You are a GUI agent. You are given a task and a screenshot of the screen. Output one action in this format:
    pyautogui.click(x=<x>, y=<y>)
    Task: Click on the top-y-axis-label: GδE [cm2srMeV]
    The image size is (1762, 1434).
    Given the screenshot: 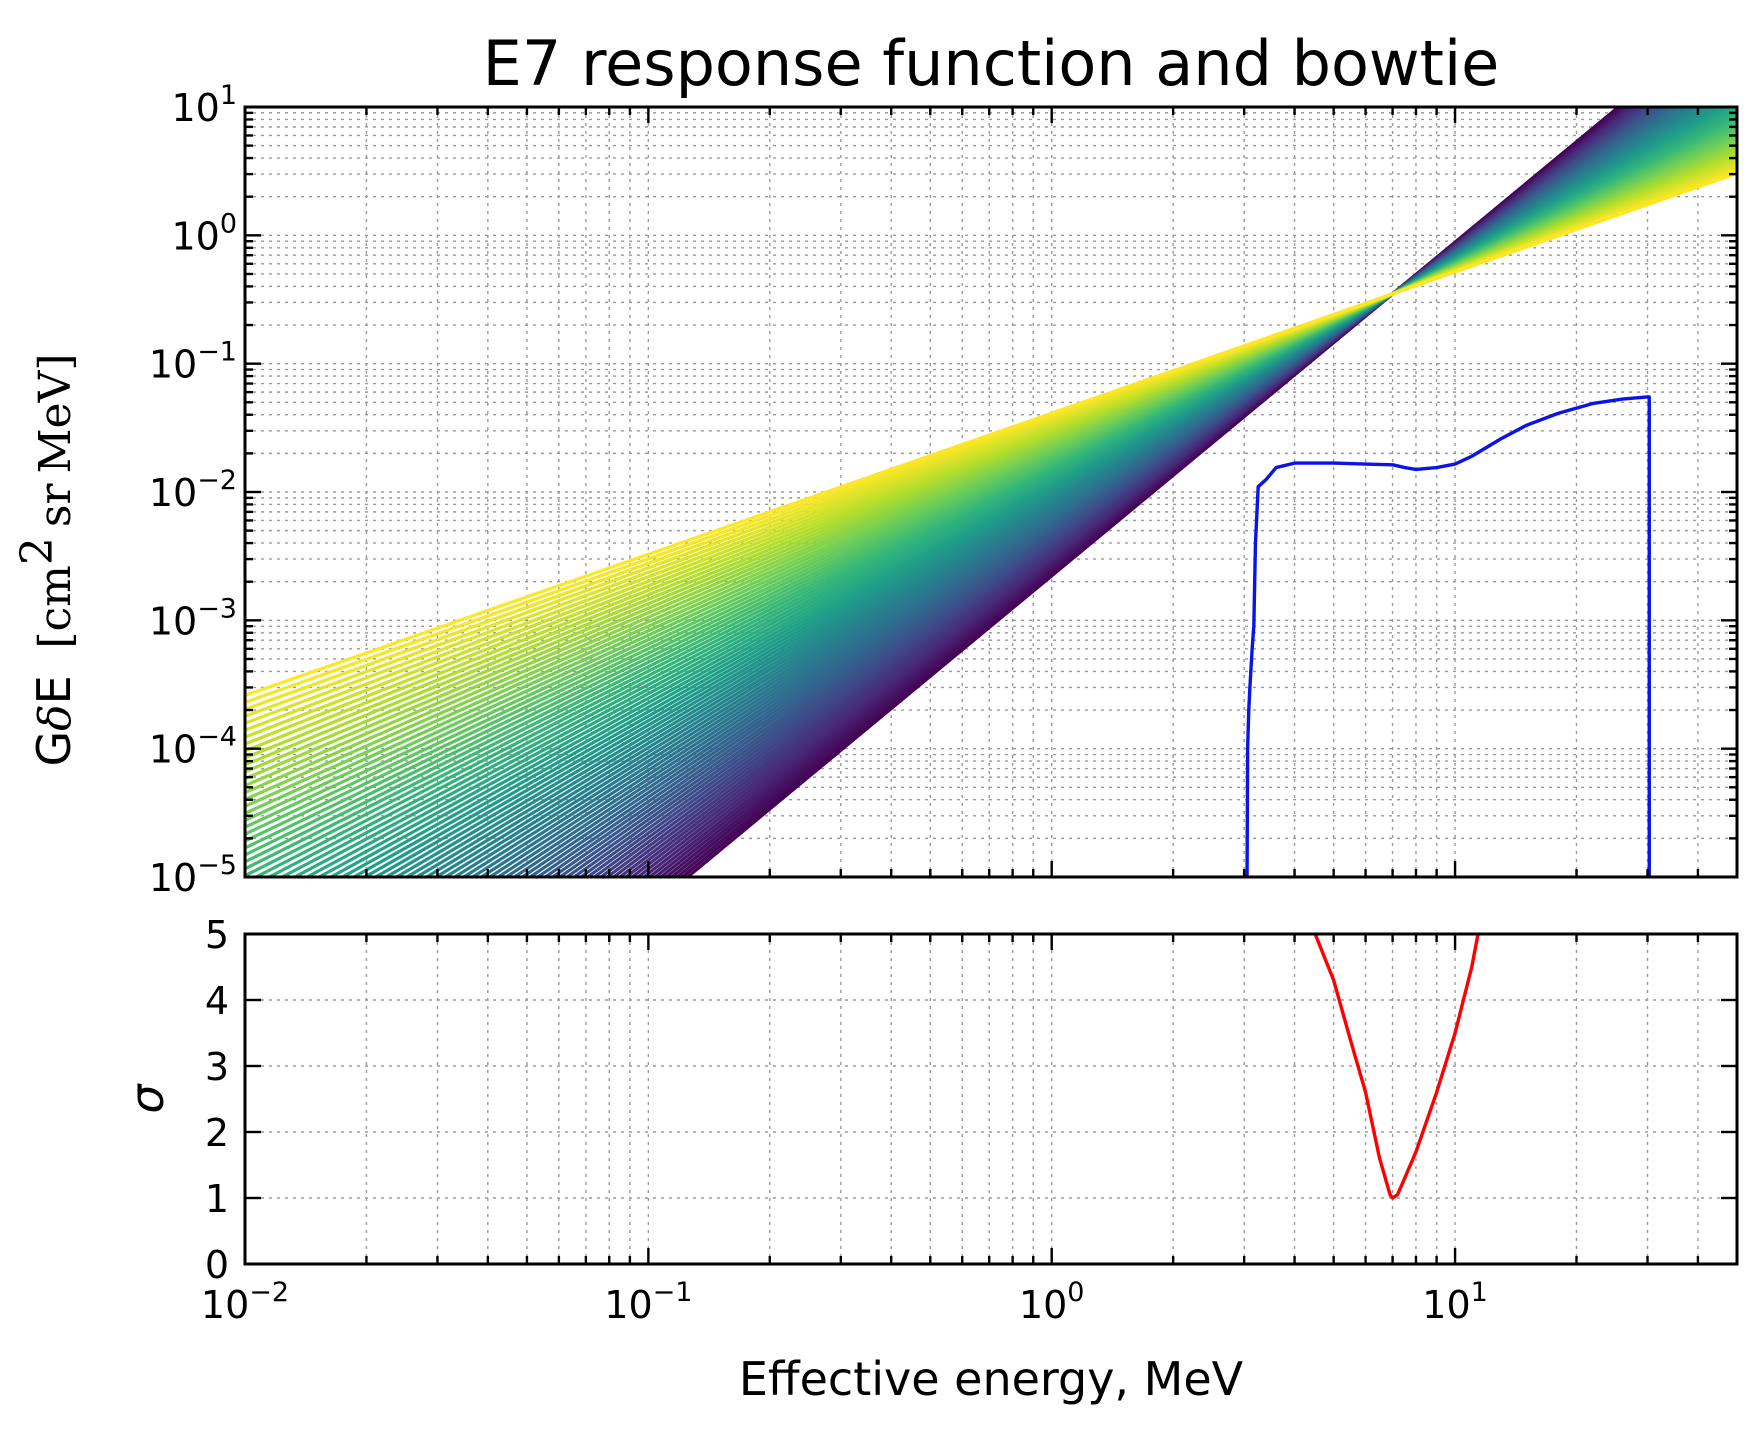 What is the action you would take?
    pyautogui.click(x=46, y=559)
    